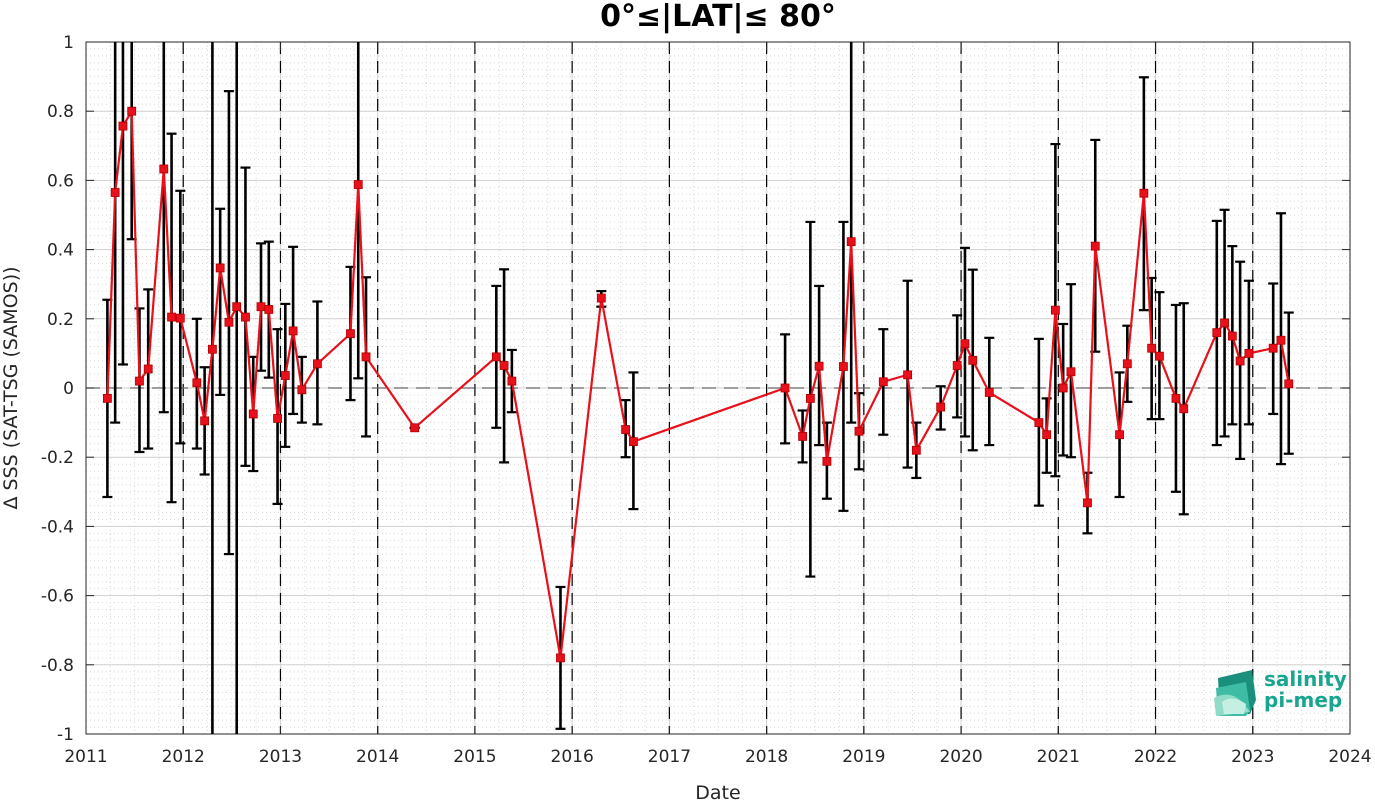 Image resolution: width=1375 pixels, height=801 pixels. What do you see at coordinates (85, 757) in the screenshot?
I see `x-tick-label: 2011` at bounding box center [85, 757].